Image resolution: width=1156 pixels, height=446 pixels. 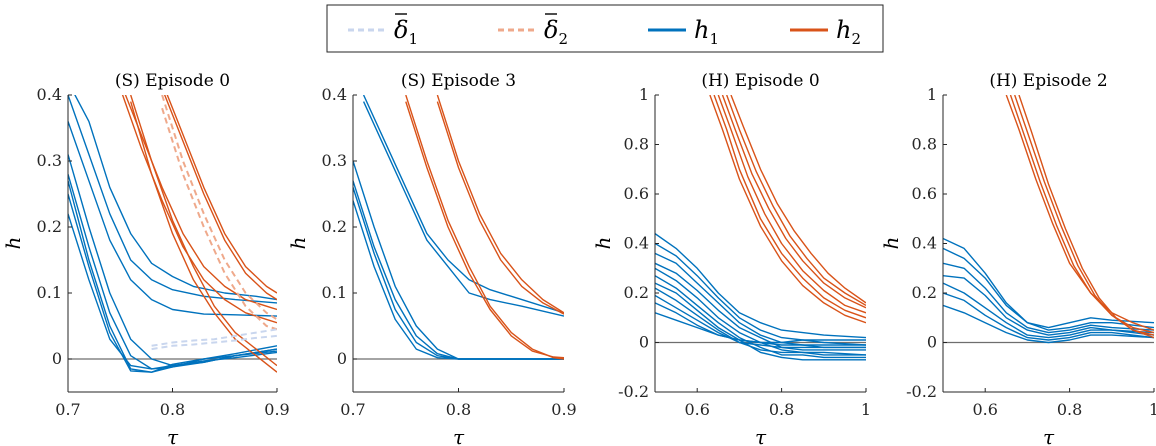 What do you see at coordinates (924, 144) in the screenshot?
I see `y-tick-label: 0.8` at bounding box center [924, 144].